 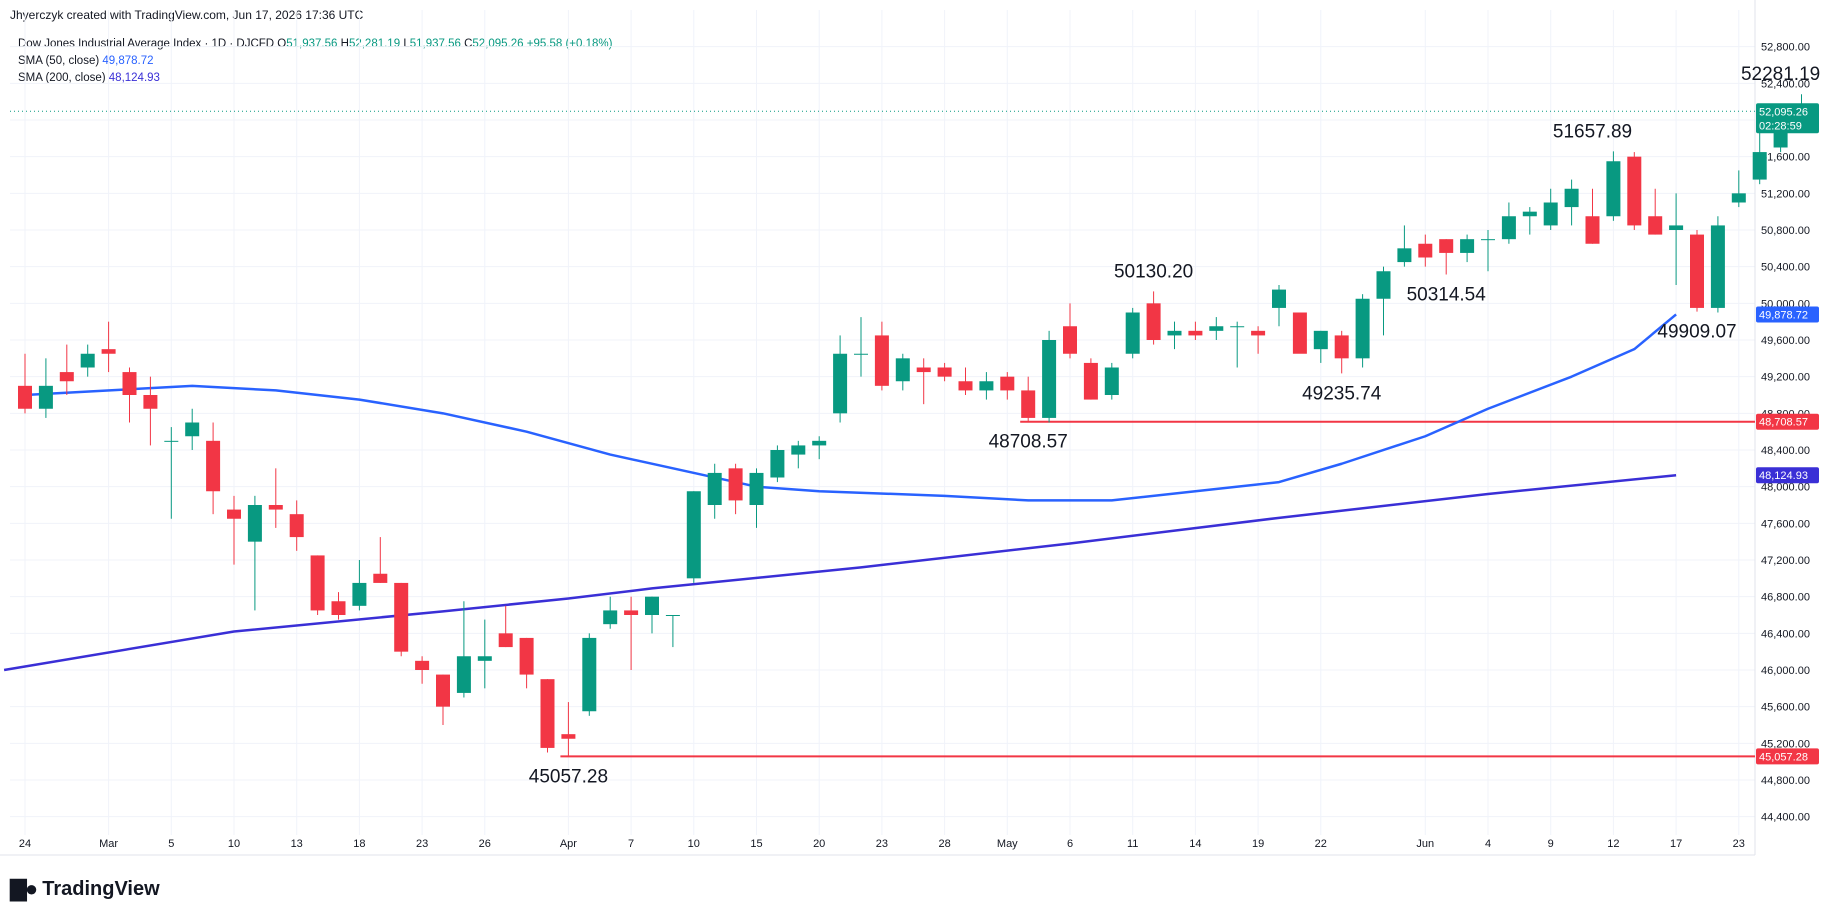 What do you see at coordinates (1783, 757) in the screenshot?
I see `level-price-tag-text: 45,057.28` at bounding box center [1783, 757].